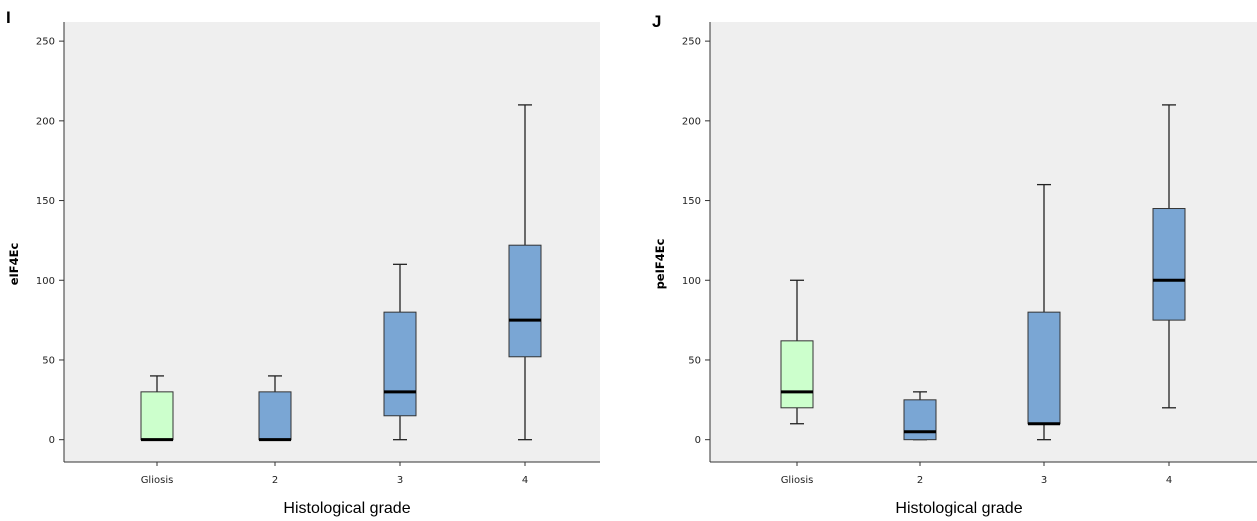 This screenshot has width=1257, height=521. What do you see at coordinates (8, 17) in the screenshot?
I see `panel-label: I` at bounding box center [8, 17].